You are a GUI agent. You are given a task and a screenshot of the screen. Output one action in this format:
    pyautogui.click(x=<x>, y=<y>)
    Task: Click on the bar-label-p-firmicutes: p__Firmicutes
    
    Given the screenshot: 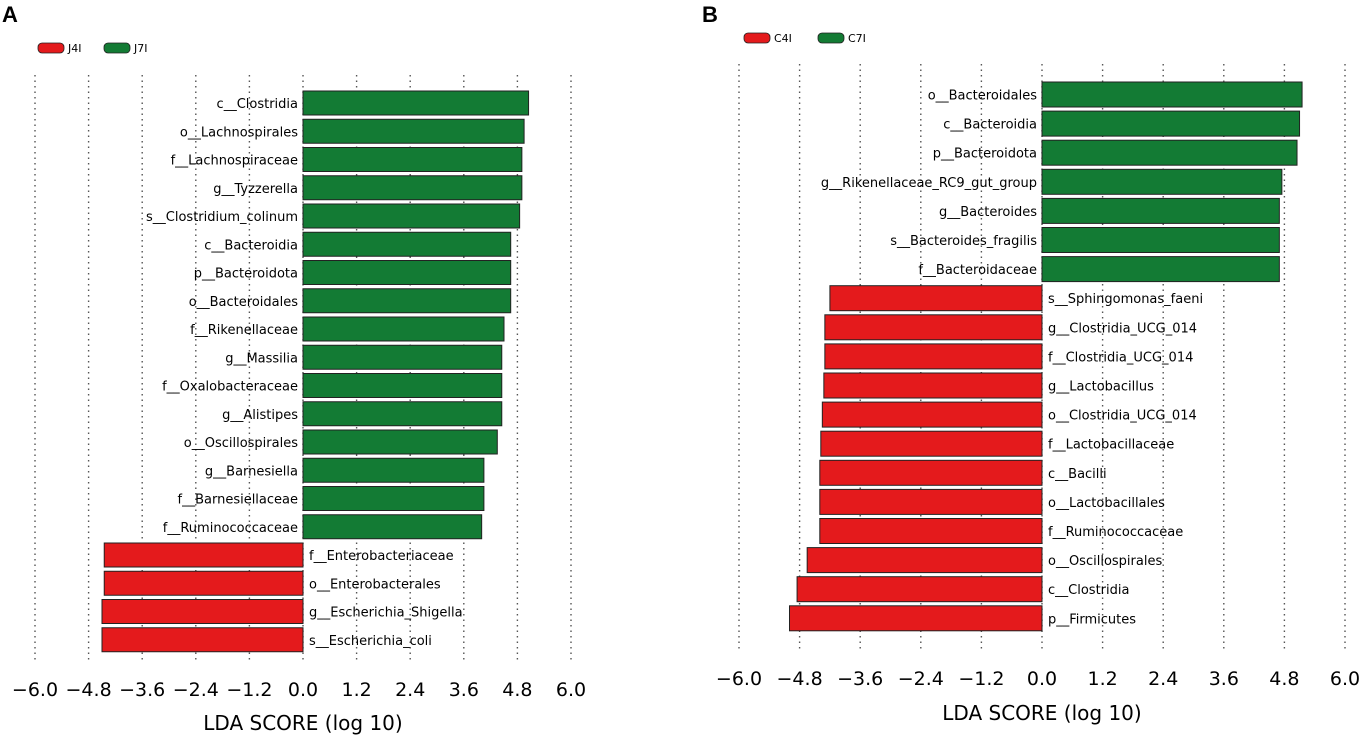 What is the action you would take?
    pyautogui.click(x=1092, y=619)
    